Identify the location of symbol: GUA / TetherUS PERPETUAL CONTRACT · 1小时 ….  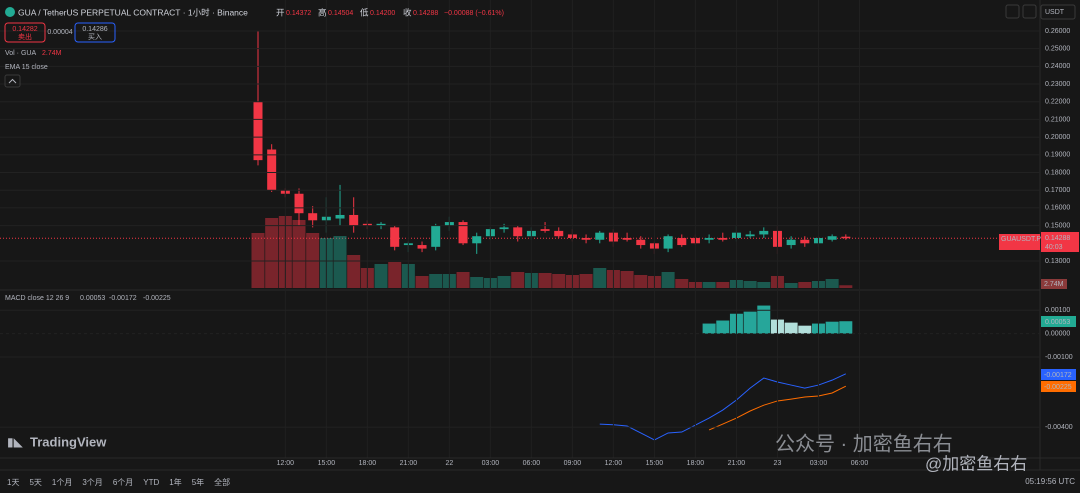
(133, 12).